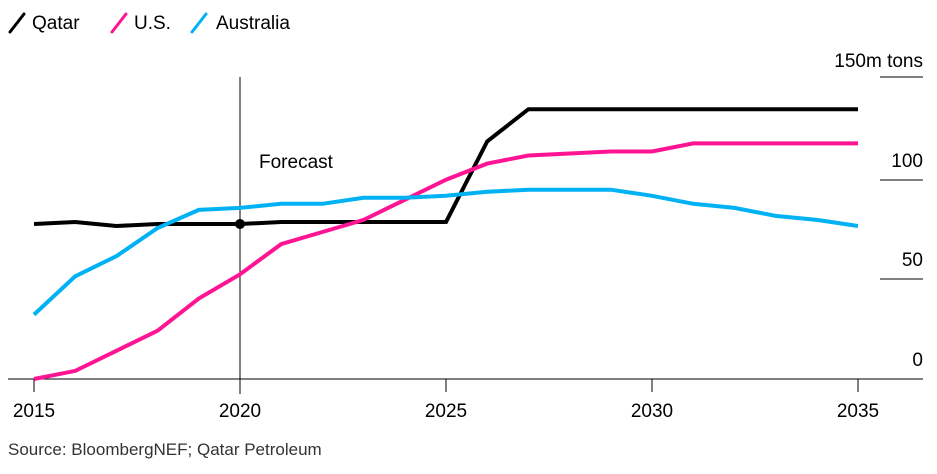  Describe the element at coordinates (240, 223) in the screenshot. I see `forecast-marker-dot` at that location.